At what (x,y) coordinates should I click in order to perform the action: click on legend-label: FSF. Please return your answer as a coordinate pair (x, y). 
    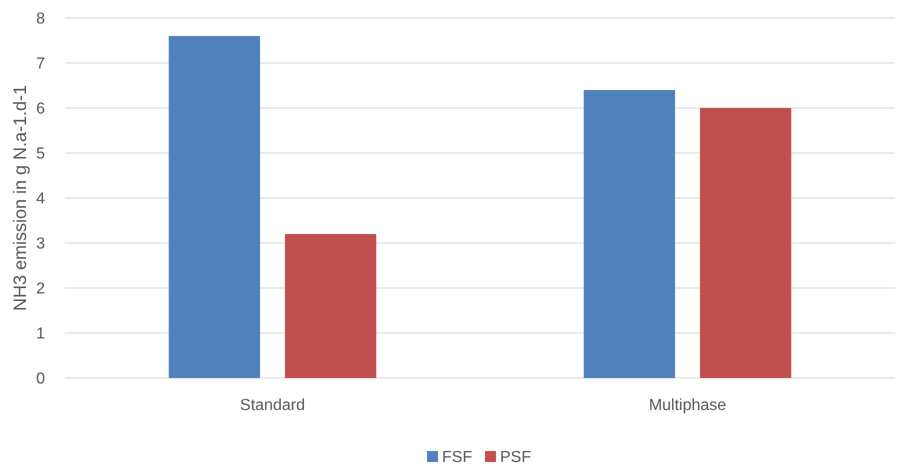
    Looking at the image, I should click on (457, 457).